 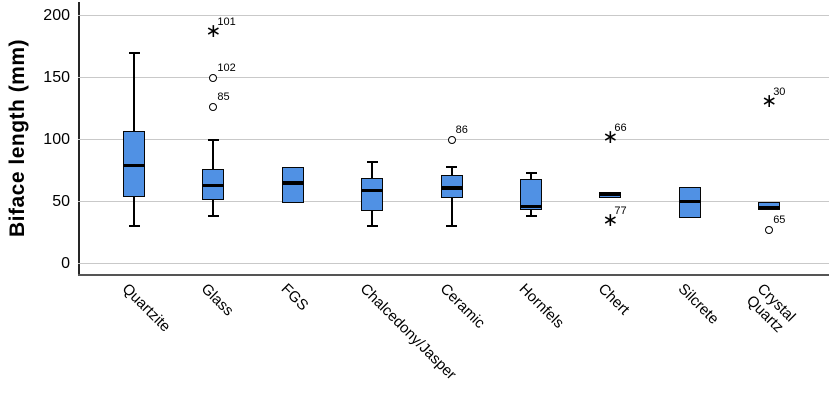 What do you see at coordinates (218, 300) in the screenshot?
I see `x-category-label: Glass` at bounding box center [218, 300].